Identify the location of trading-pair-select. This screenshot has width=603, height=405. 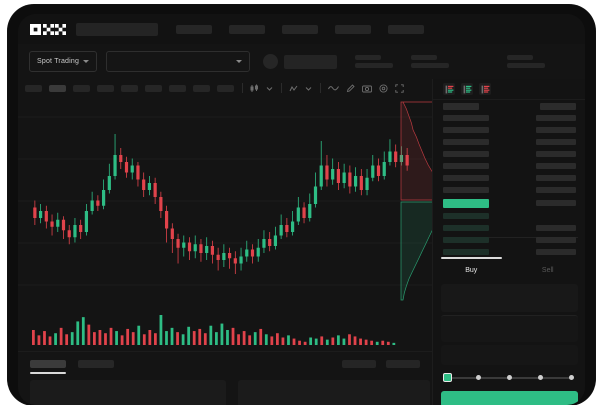
(178, 61).